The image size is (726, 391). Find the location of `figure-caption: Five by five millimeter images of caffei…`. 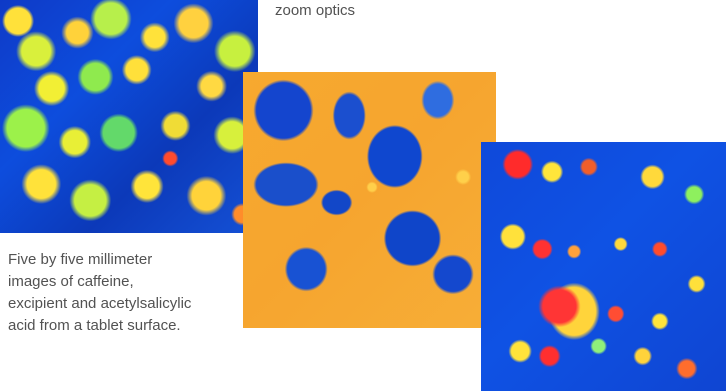

figure-caption: Five by five millimeter images of caffei… is located at coordinates (100, 292).